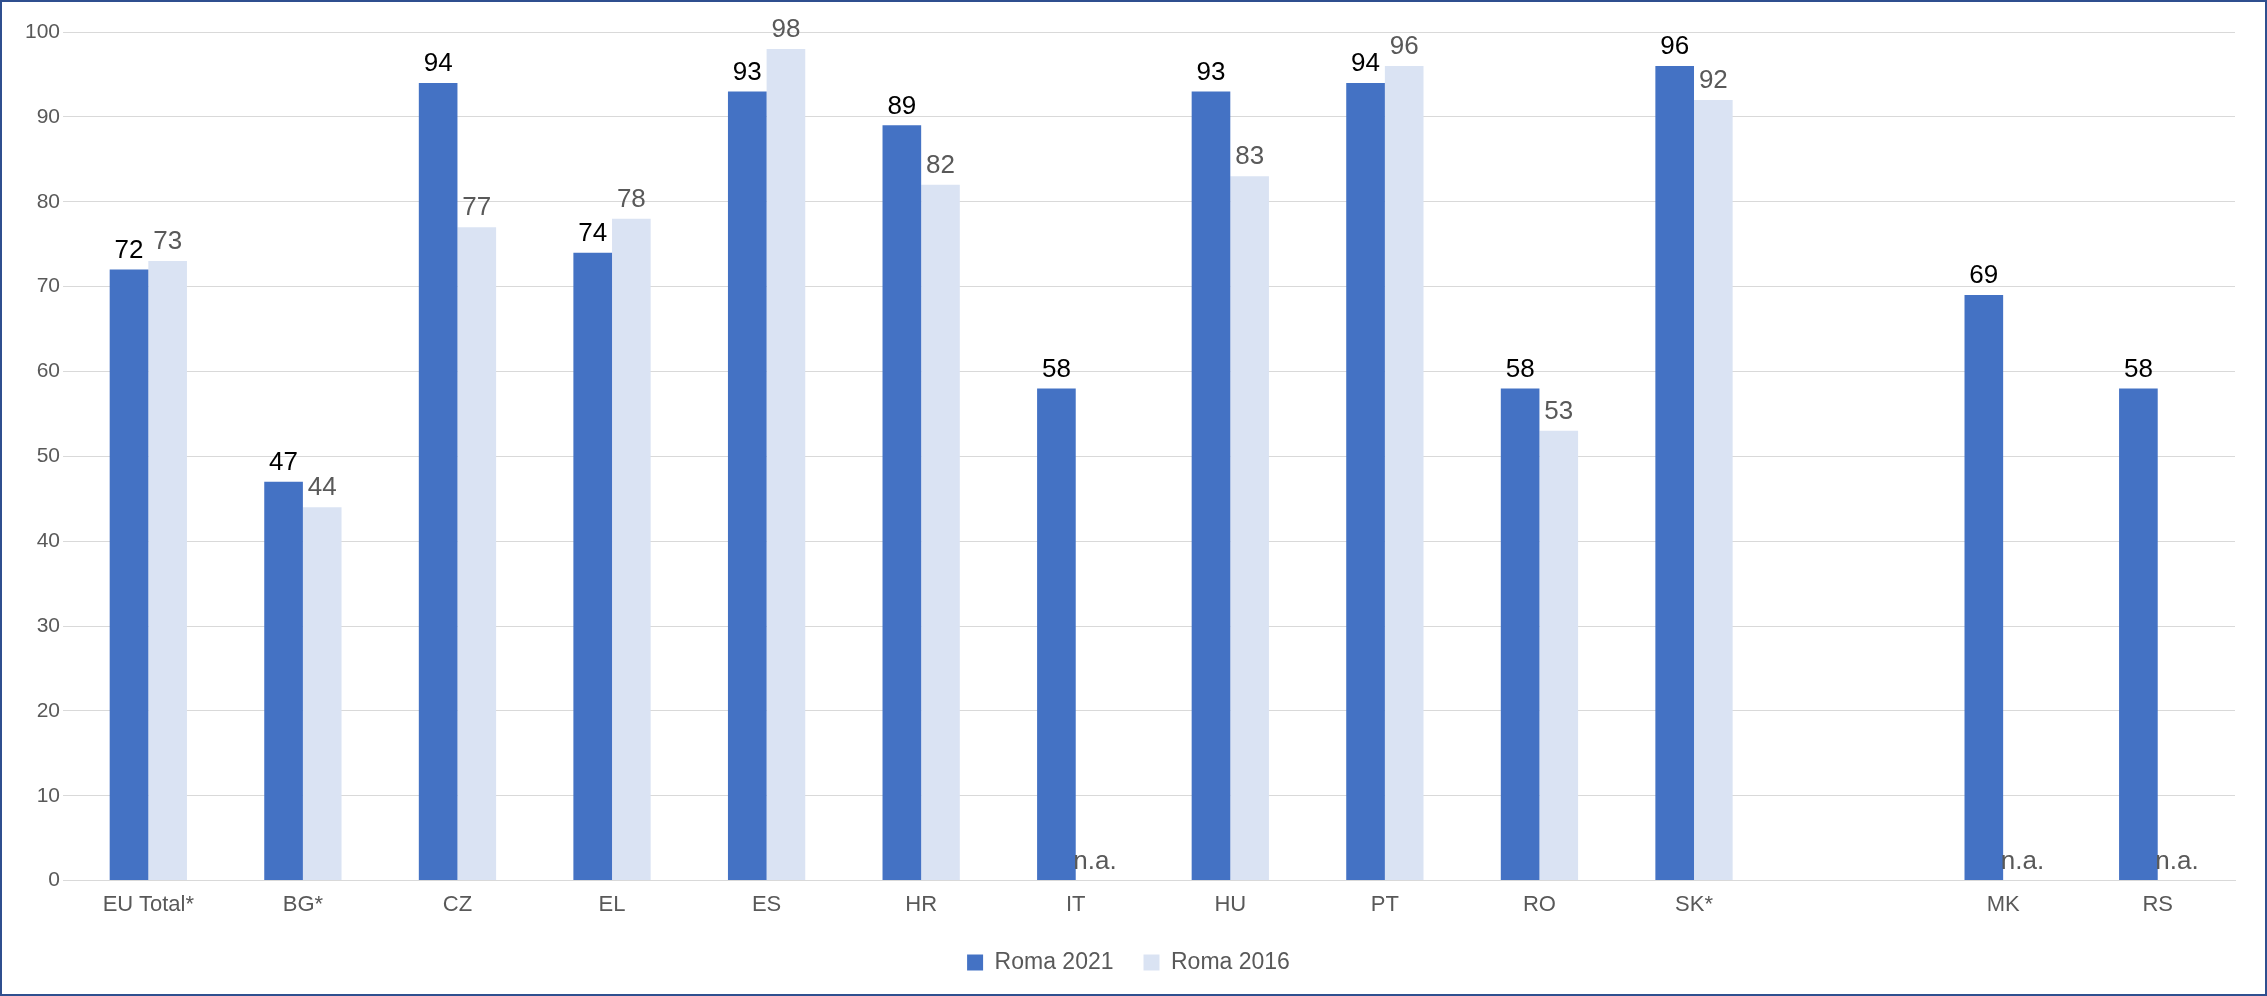 The image size is (2267, 996). What do you see at coordinates (1054, 960) in the screenshot?
I see `legend-label: Roma 2021` at bounding box center [1054, 960].